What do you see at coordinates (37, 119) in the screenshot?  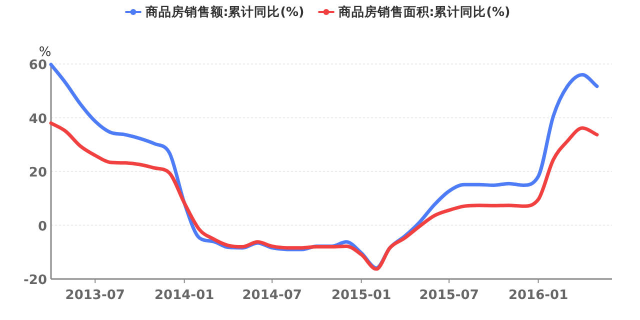 I see `y-tick-label: 40` at bounding box center [37, 119].